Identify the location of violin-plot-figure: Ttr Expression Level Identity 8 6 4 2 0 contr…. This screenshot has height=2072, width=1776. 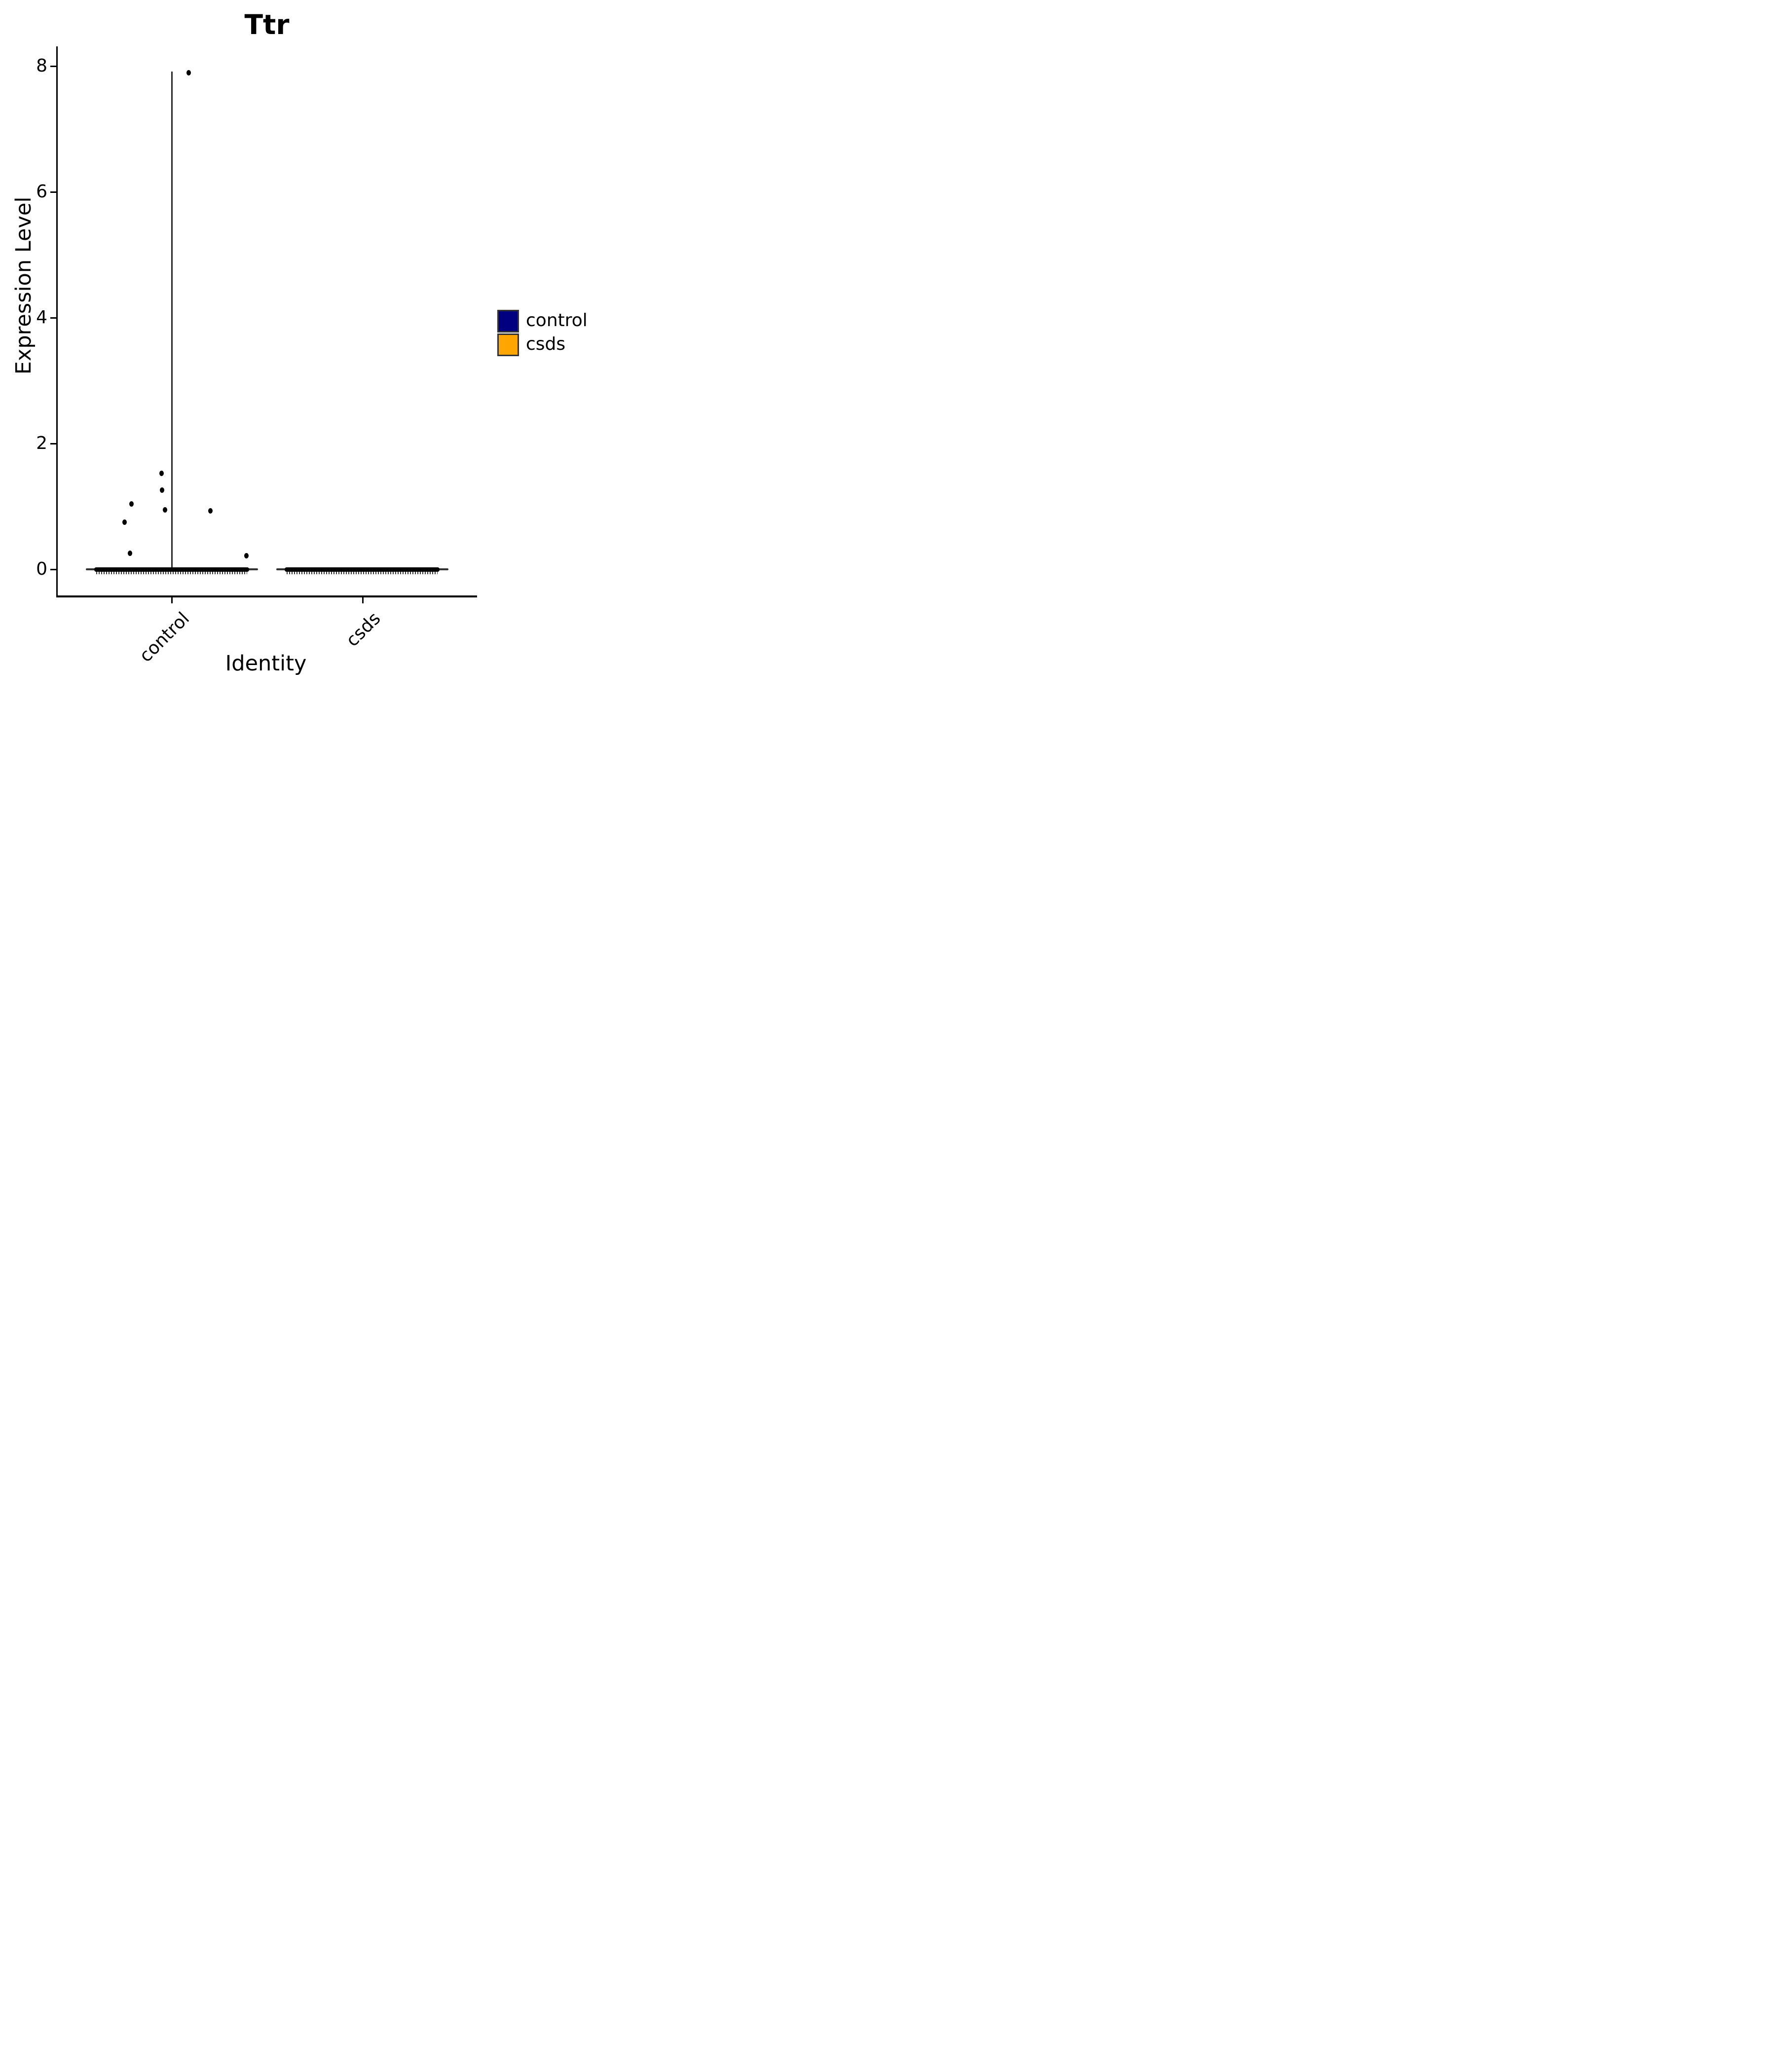
(296, 346).